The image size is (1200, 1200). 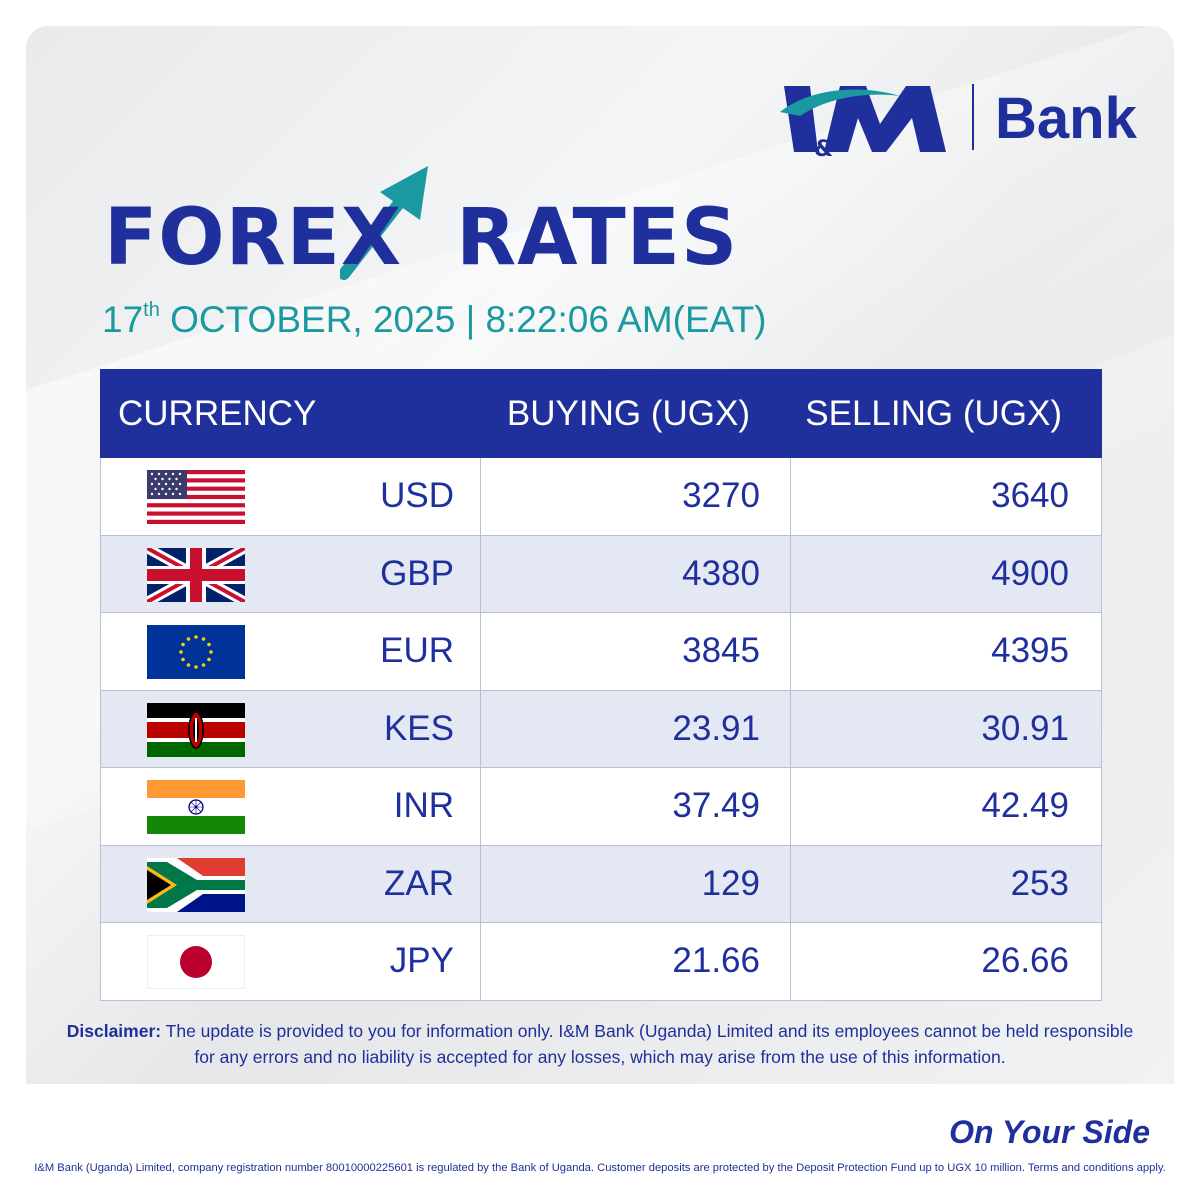 I want to click on date-rest: OCTOBER, 2025 | 8:22:06 AM(EAT), so click(x=463, y=319).